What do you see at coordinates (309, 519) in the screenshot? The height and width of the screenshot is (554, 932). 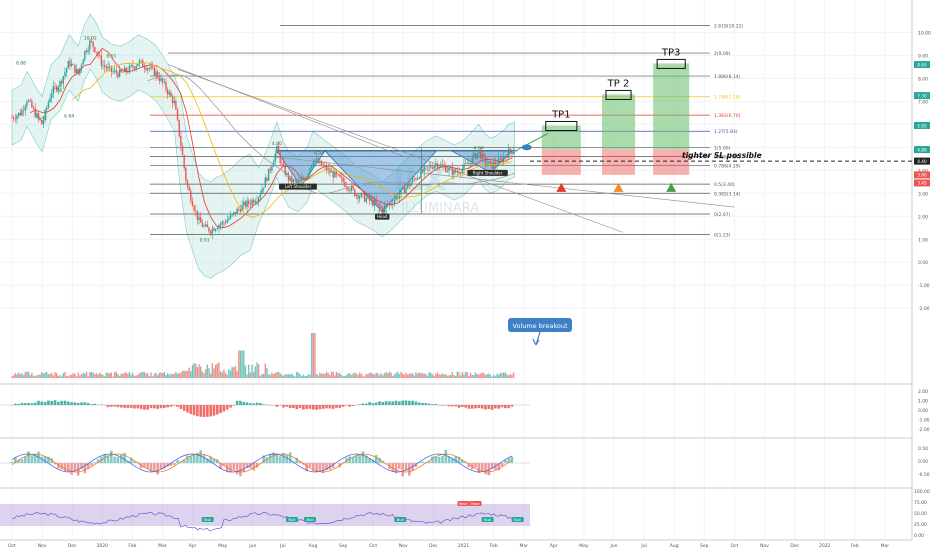 I see `rsi-tag-label: Bull` at bounding box center [309, 519].